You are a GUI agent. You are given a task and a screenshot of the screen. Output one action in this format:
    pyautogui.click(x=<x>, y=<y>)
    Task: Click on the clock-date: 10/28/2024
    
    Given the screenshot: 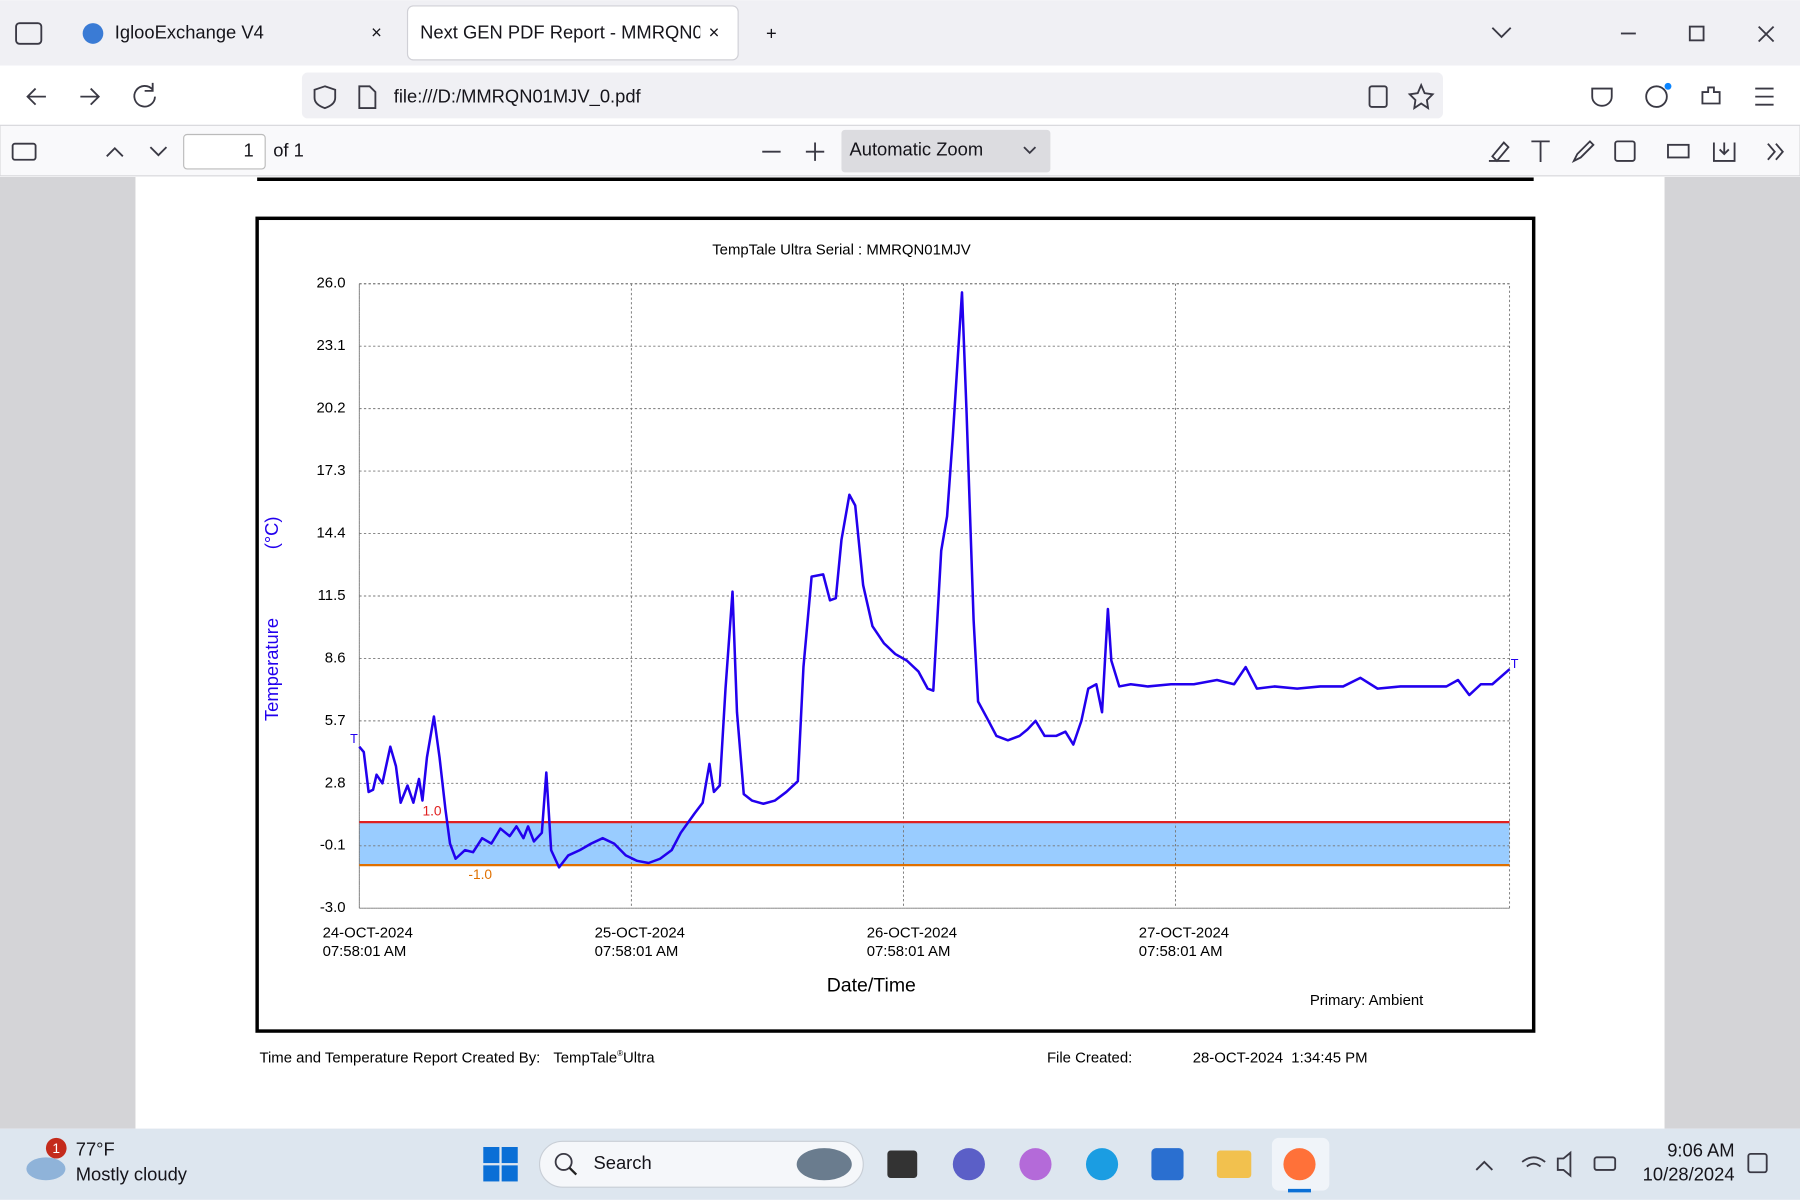 What is the action you would take?
    pyautogui.click(x=1689, y=1174)
    